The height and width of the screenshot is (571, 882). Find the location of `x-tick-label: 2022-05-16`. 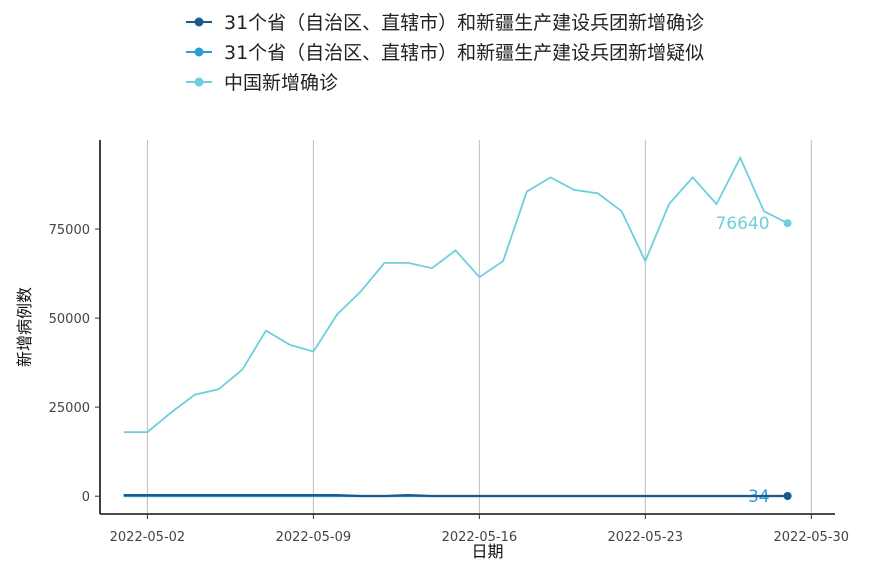

x-tick-label: 2022-05-16 is located at coordinates (480, 537).